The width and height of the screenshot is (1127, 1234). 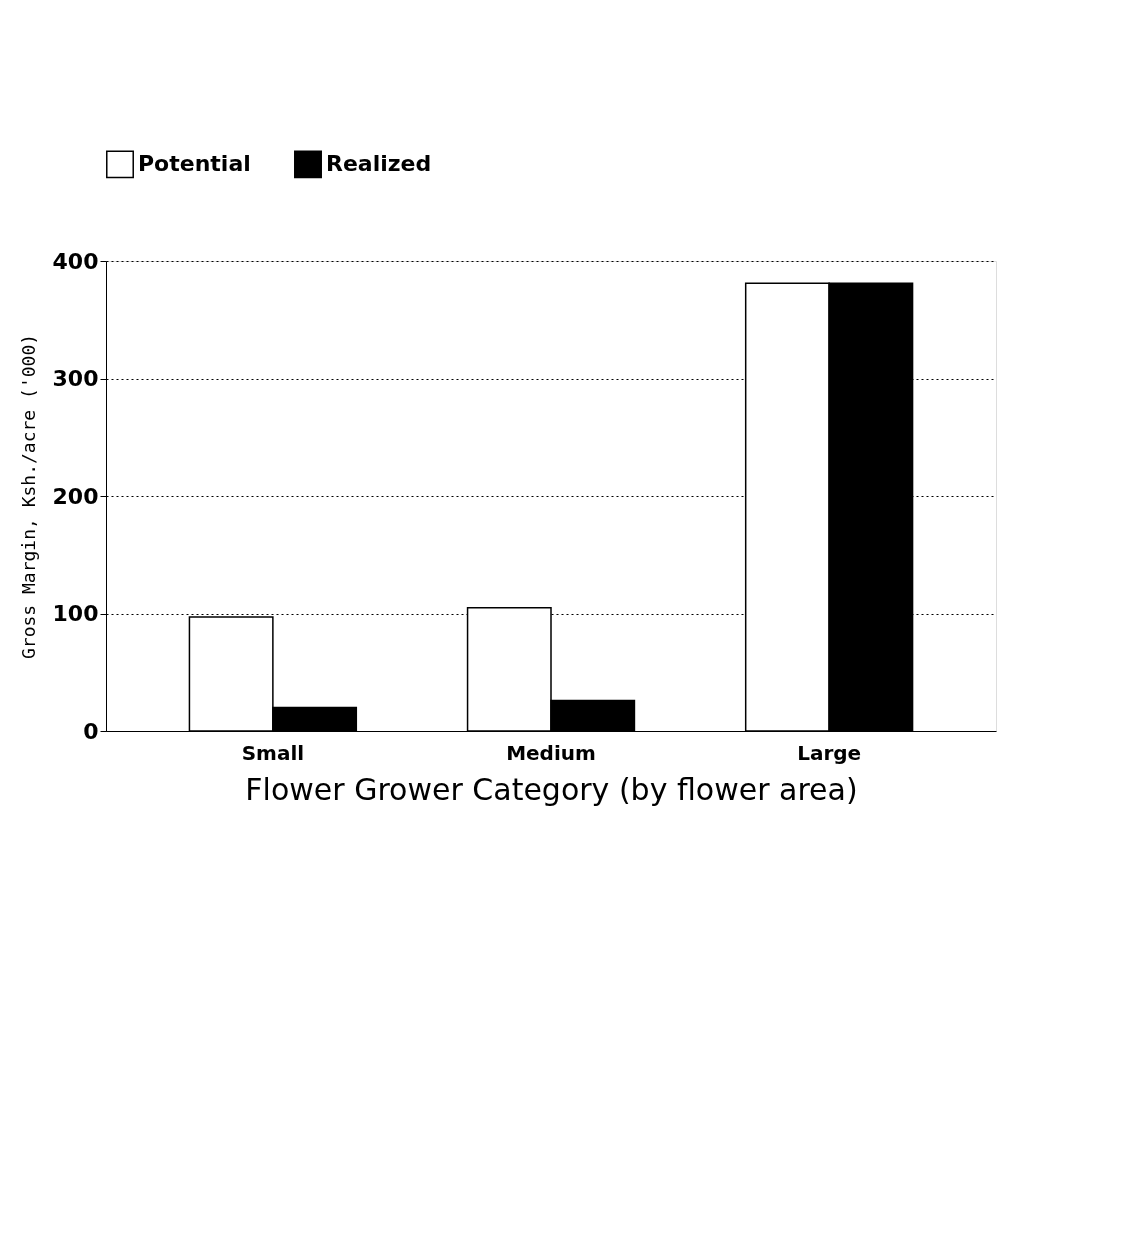 What do you see at coordinates (91, 731) in the screenshot?
I see `y-tick-label: 0` at bounding box center [91, 731].